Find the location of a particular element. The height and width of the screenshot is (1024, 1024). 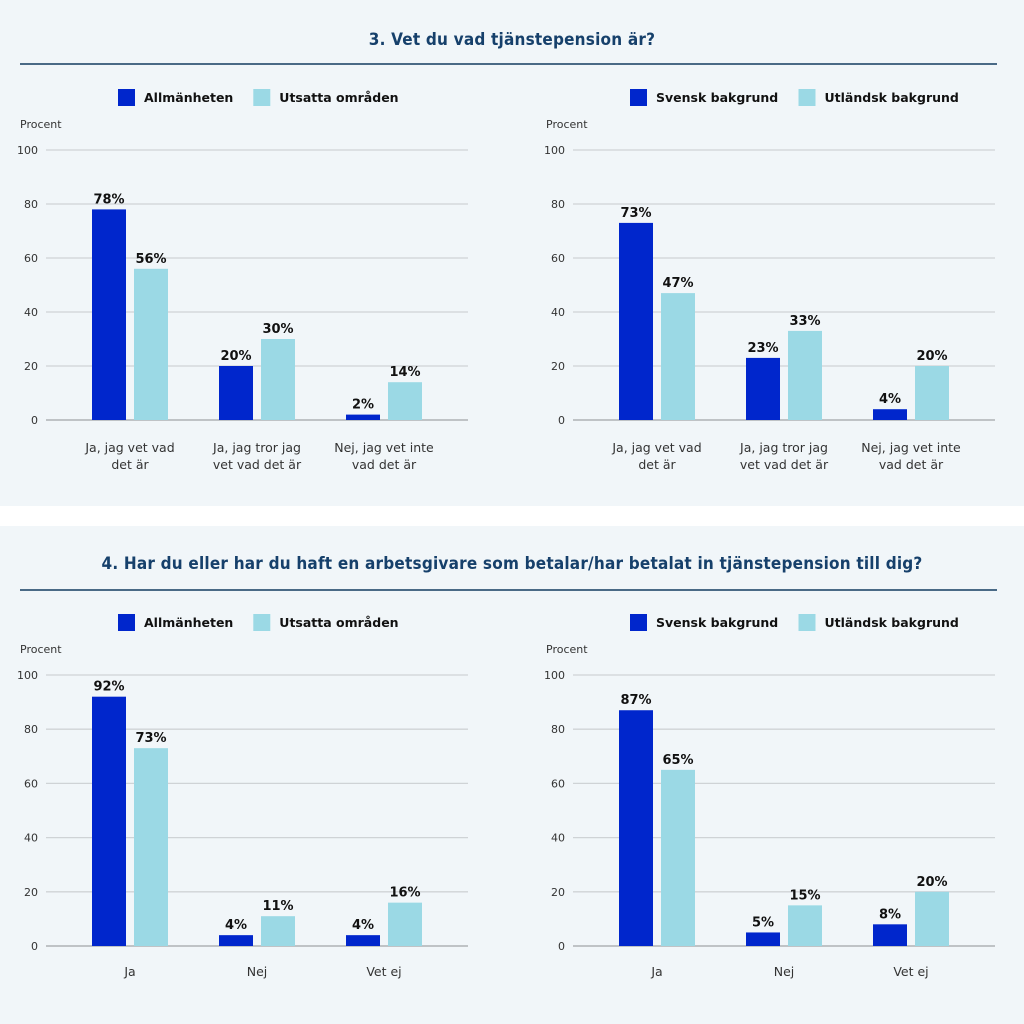

data-label: 47% is located at coordinates (677, 283).